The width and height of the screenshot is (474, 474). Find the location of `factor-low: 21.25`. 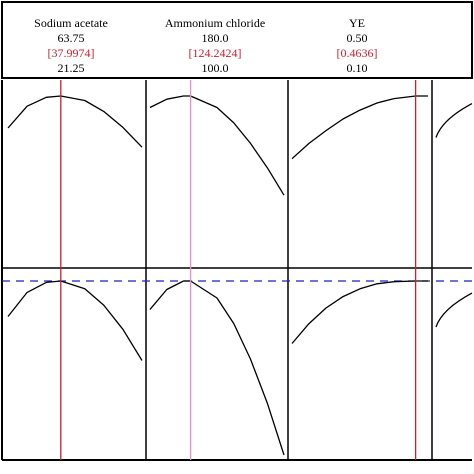

factor-low: 21.25 is located at coordinates (71, 68).